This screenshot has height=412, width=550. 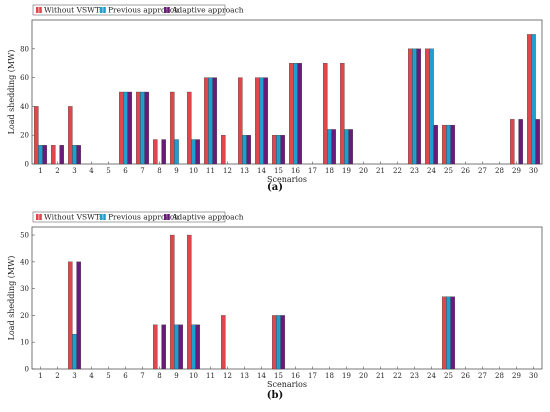 What do you see at coordinates (24, 136) in the screenshot?
I see `y-tick-label: 20` at bounding box center [24, 136].